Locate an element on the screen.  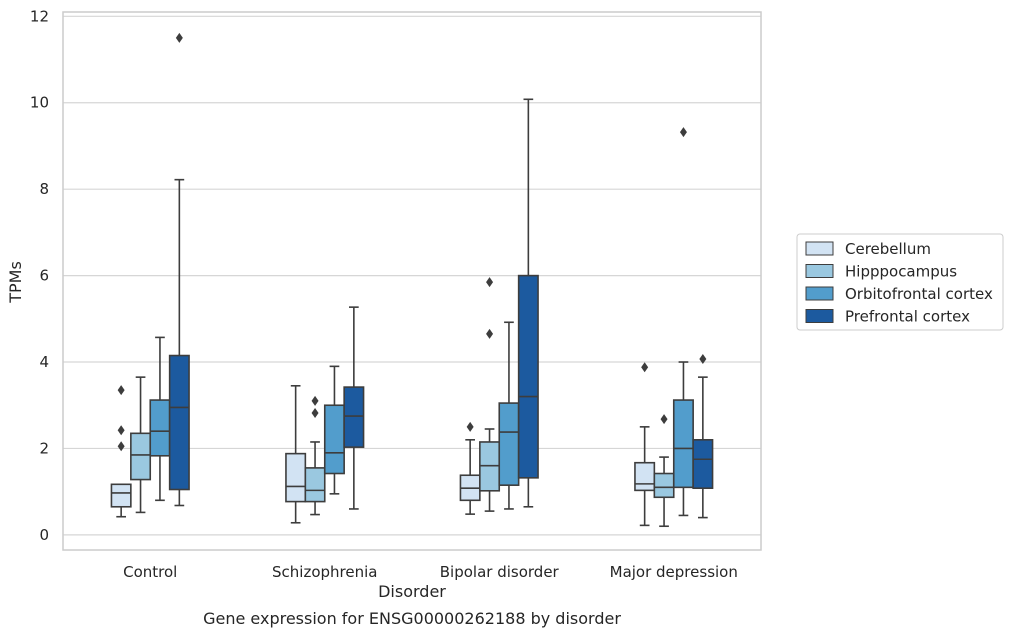
y-tick-labels: 0 2 4 6 8 10 12 is located at coordinates (39, 275).